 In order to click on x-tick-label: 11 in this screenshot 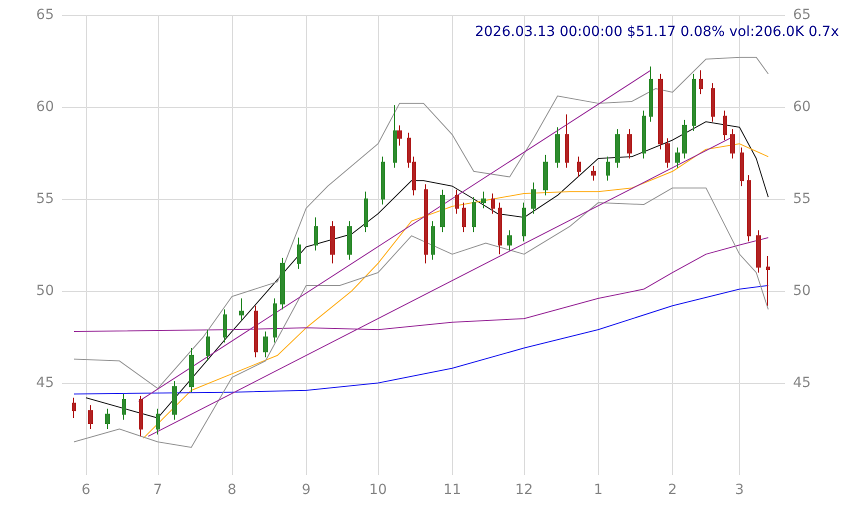, I will do `click(452, 490)`.